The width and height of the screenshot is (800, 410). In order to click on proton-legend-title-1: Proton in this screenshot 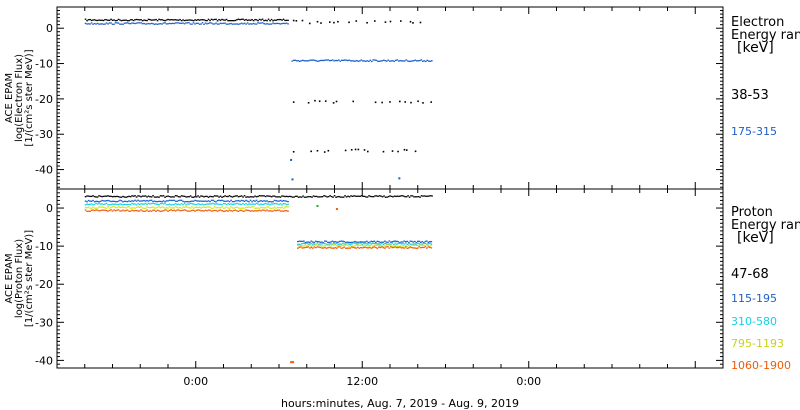, I will do `click(752, 212)`.